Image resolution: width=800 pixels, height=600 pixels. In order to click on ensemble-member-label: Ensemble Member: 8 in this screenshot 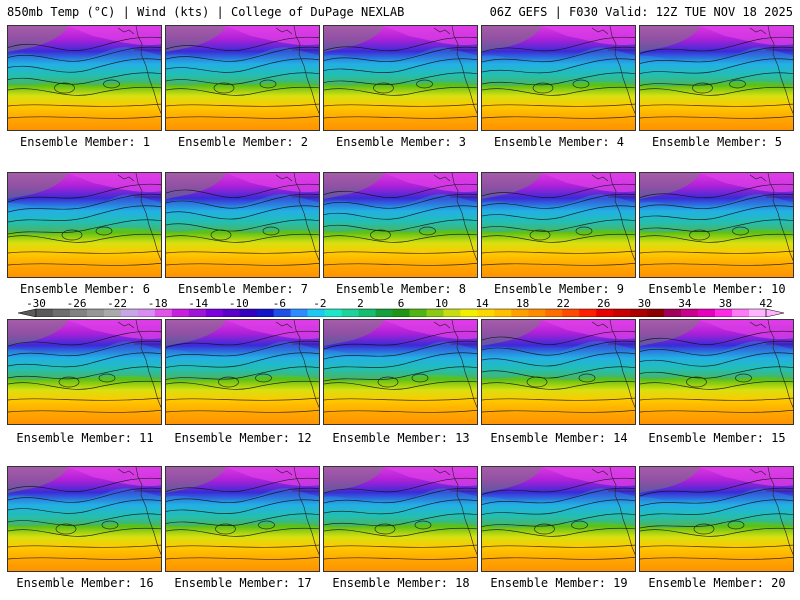, I will do `click(401, 289)`.